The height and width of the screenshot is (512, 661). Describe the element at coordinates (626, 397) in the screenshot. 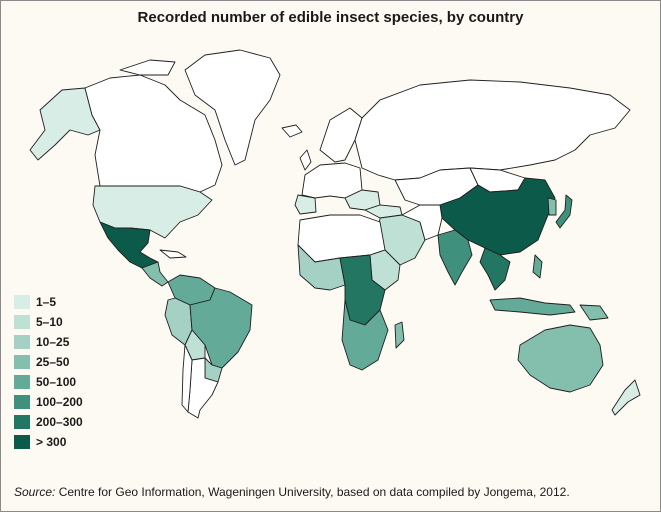

I see `new-zealand-region` at that location.